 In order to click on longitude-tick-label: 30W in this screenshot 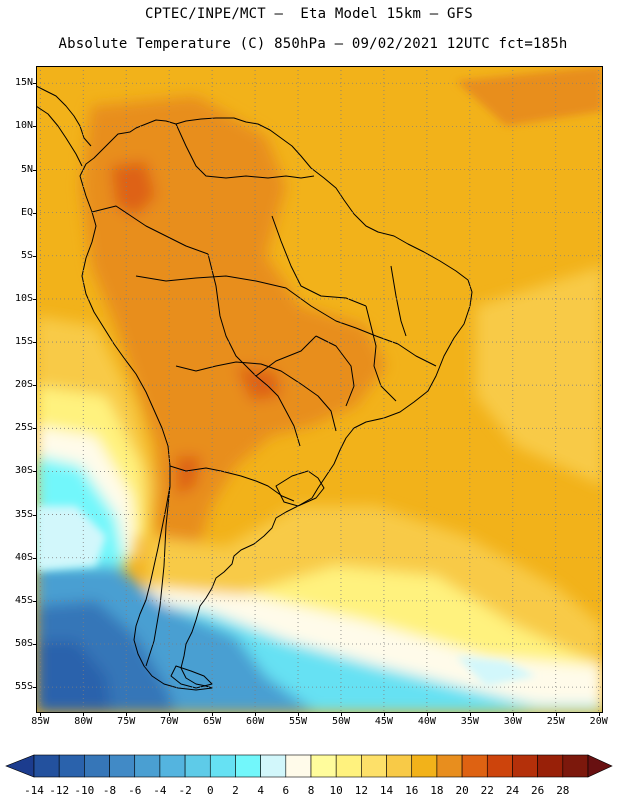, I will do `click(512, 721)`.